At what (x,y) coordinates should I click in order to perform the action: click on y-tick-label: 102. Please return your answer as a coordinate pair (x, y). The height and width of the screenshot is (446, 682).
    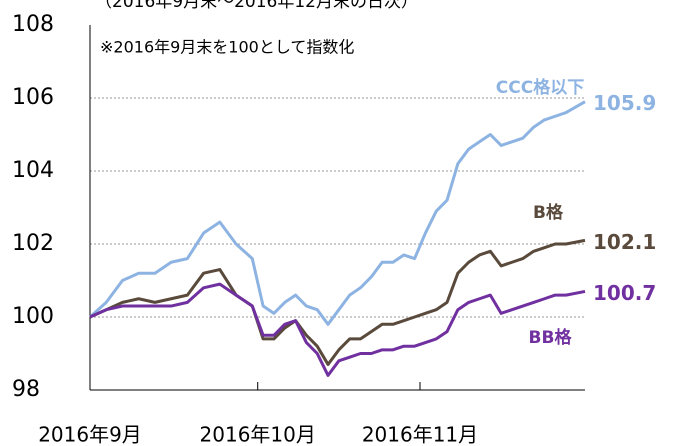
    Looking at the image, I should click on (33, 243).